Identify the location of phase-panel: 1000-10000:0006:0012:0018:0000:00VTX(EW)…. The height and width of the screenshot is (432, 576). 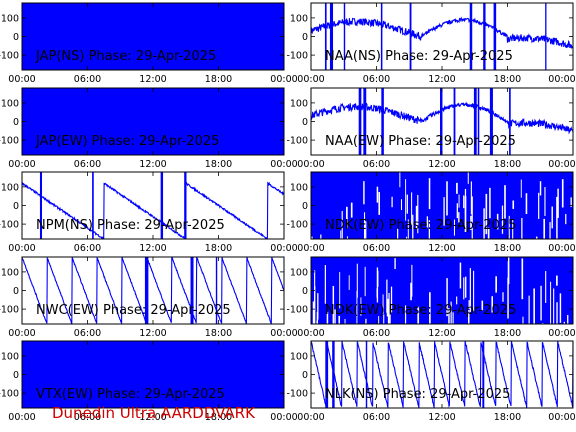
(149, 381).